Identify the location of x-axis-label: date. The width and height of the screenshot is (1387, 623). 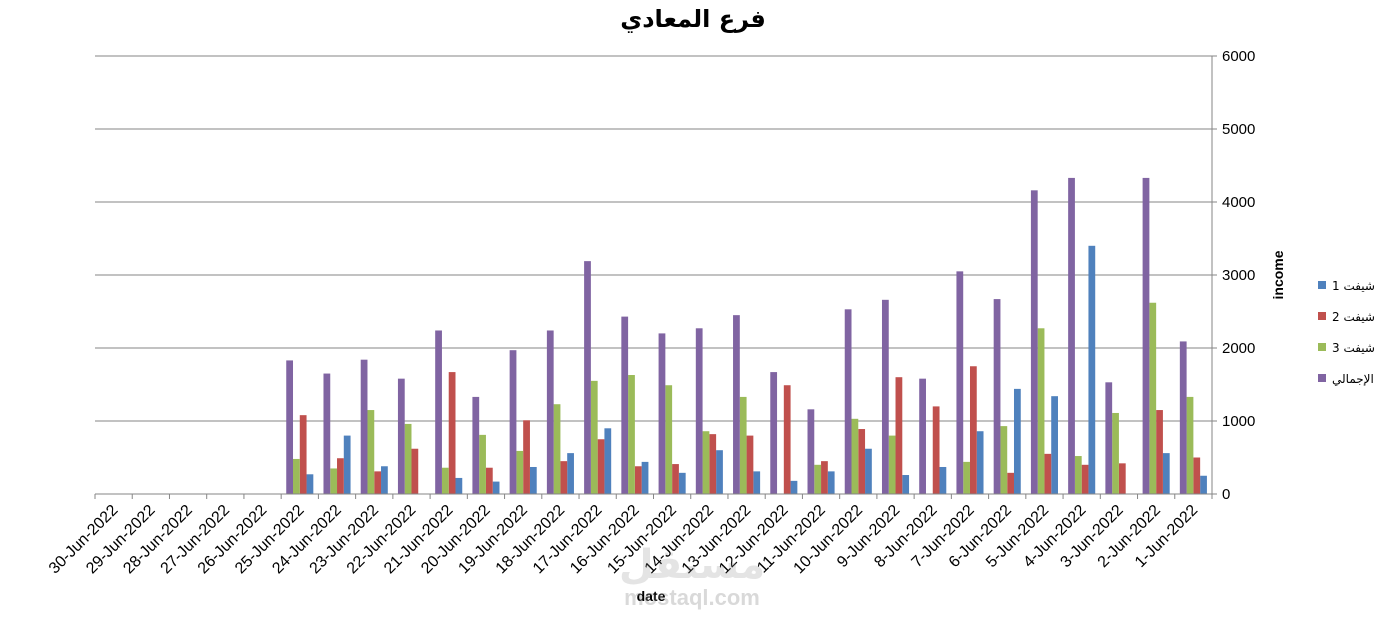
(651, 596).